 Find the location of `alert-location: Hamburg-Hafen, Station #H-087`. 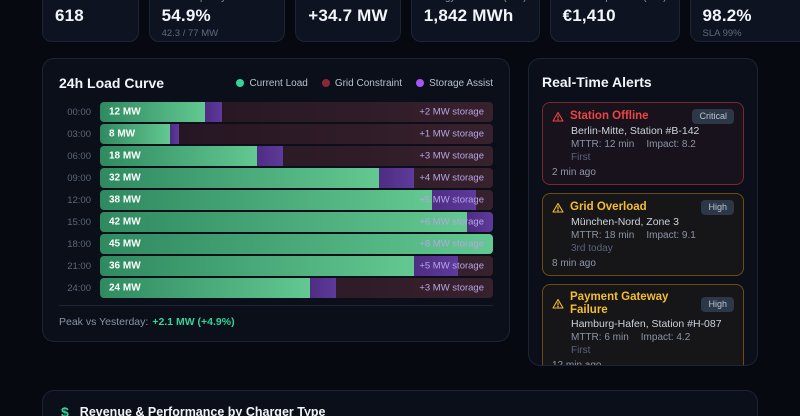

alert-location: Hamburg-Hafen, Station #H-087 is located at coordinates (646, 324).